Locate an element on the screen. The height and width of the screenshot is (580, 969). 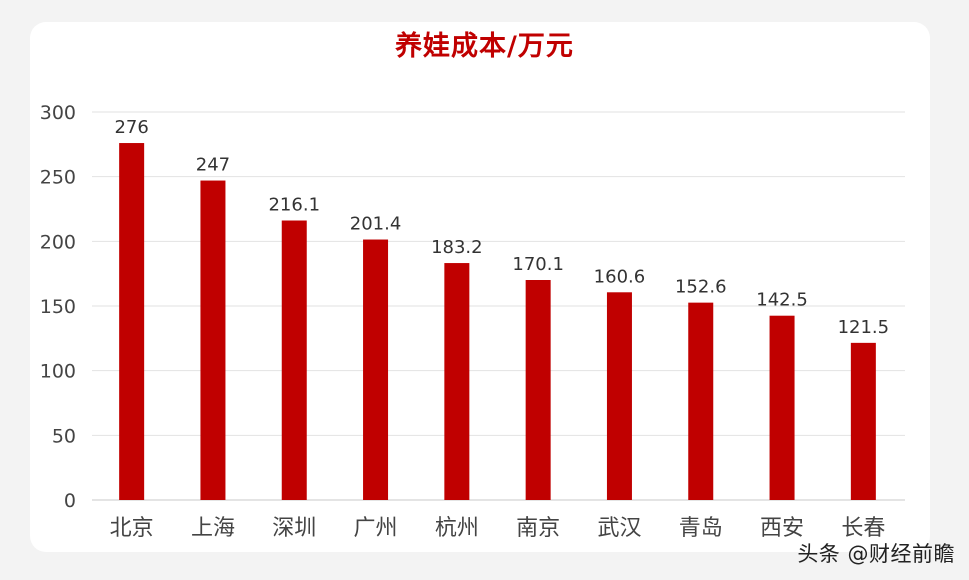
y-tick-label: 250 is located at coordinates (58, 178).